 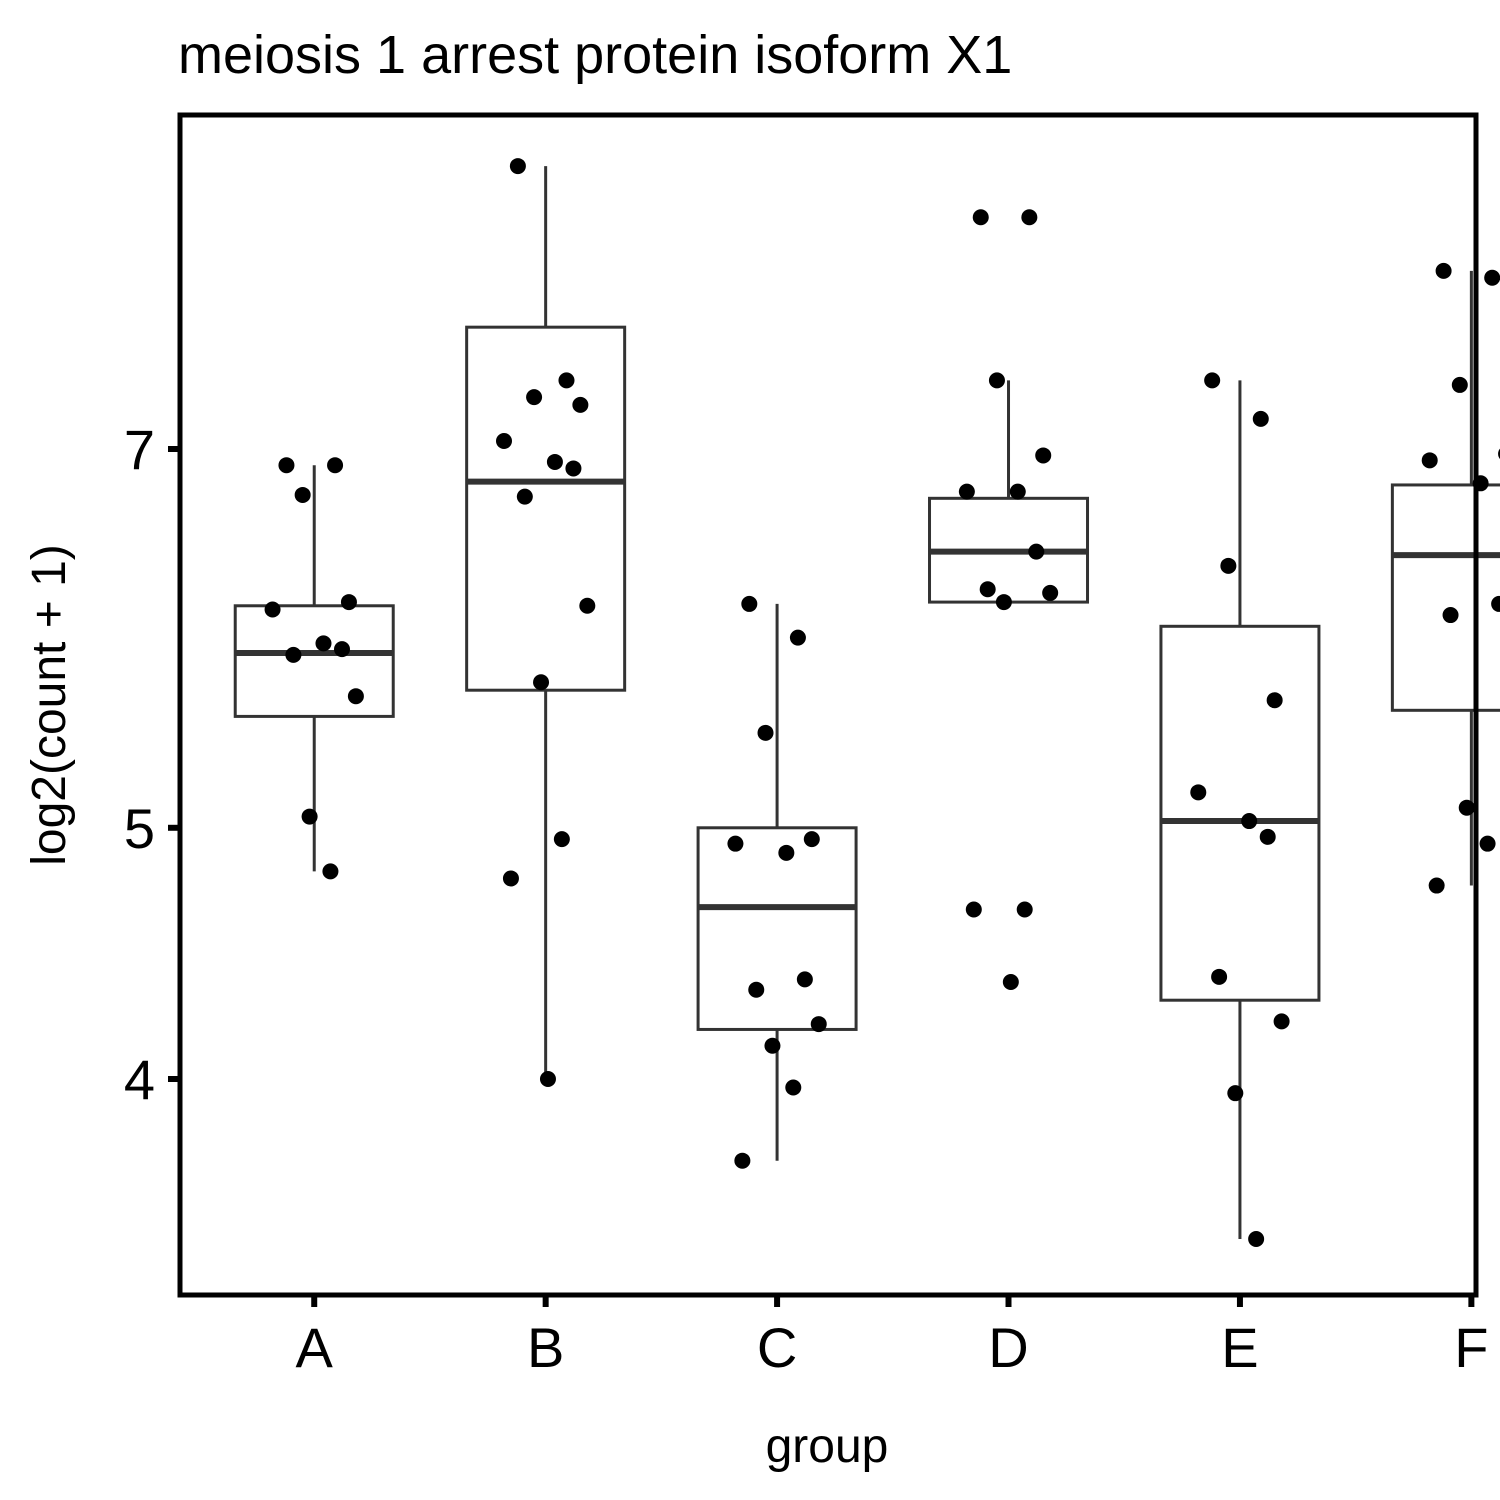 I want to click on chart-title: meiosis 1 arrest protein isoform X1, so click(x=595, y=55).